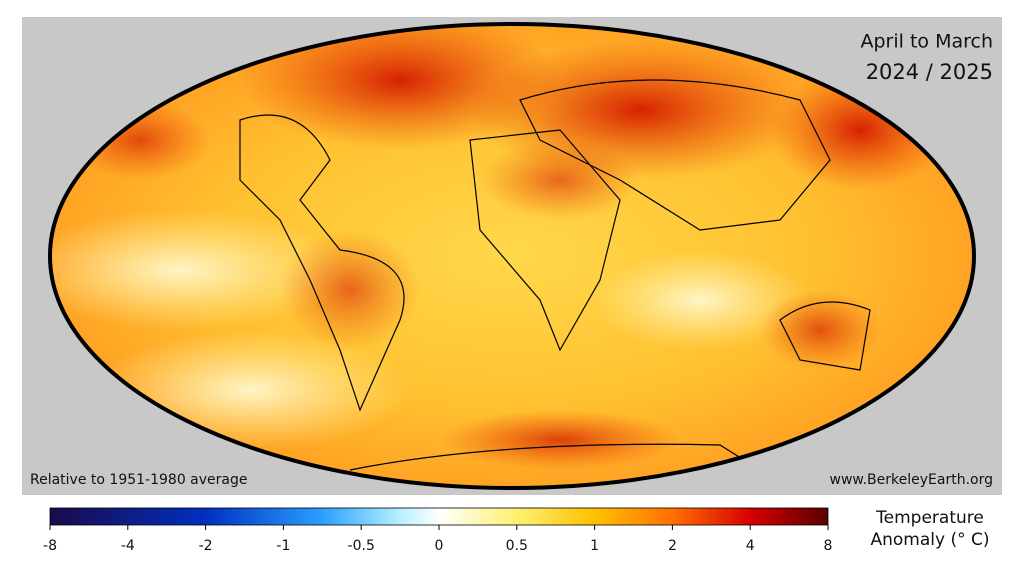 This screenshot has width=1023, height=562. Describe the element at coordinates (517, 546) in the screenshot. I see `colorbar-tick-label: 0.5` at that location.